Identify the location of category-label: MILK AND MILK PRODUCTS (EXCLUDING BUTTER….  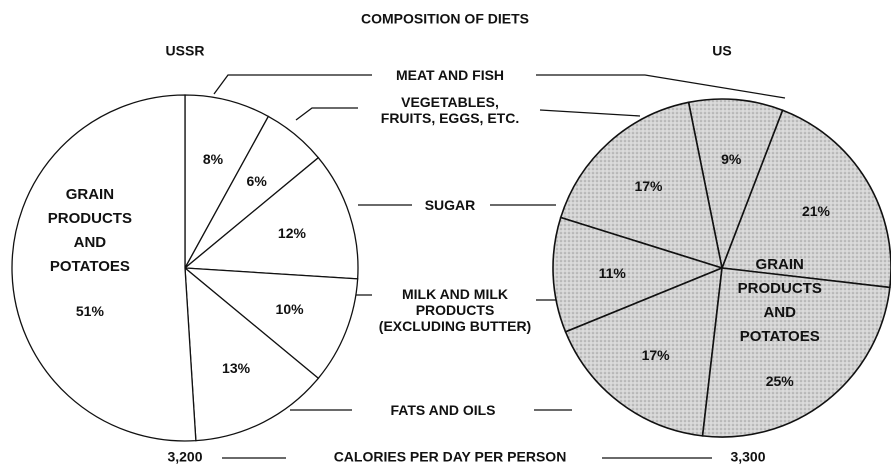
(455, 310).